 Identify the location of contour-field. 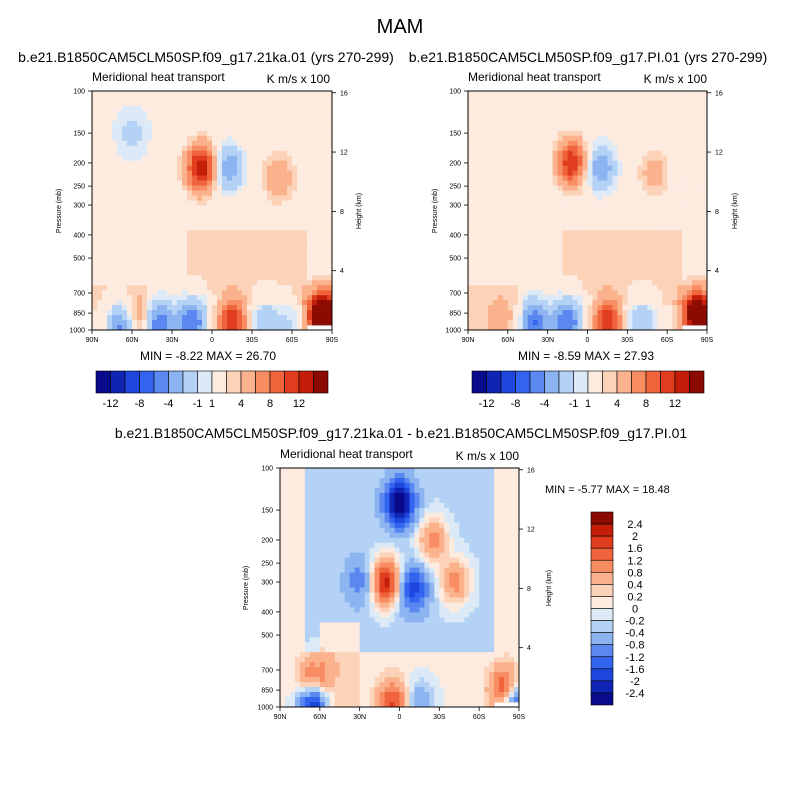
(400, 588).